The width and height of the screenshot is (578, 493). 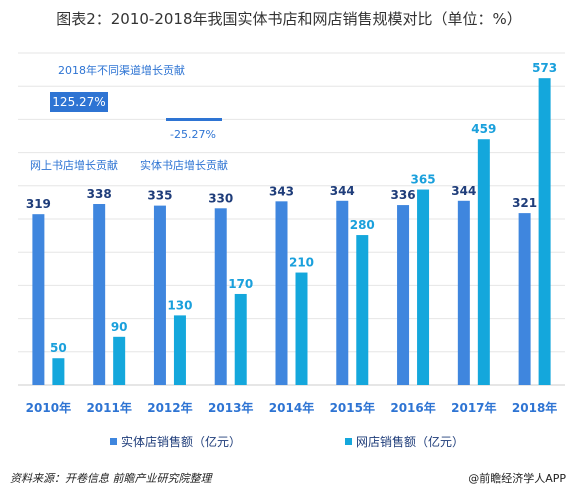 I want to click on data-label-online: 280, so click(x=362, y=225).